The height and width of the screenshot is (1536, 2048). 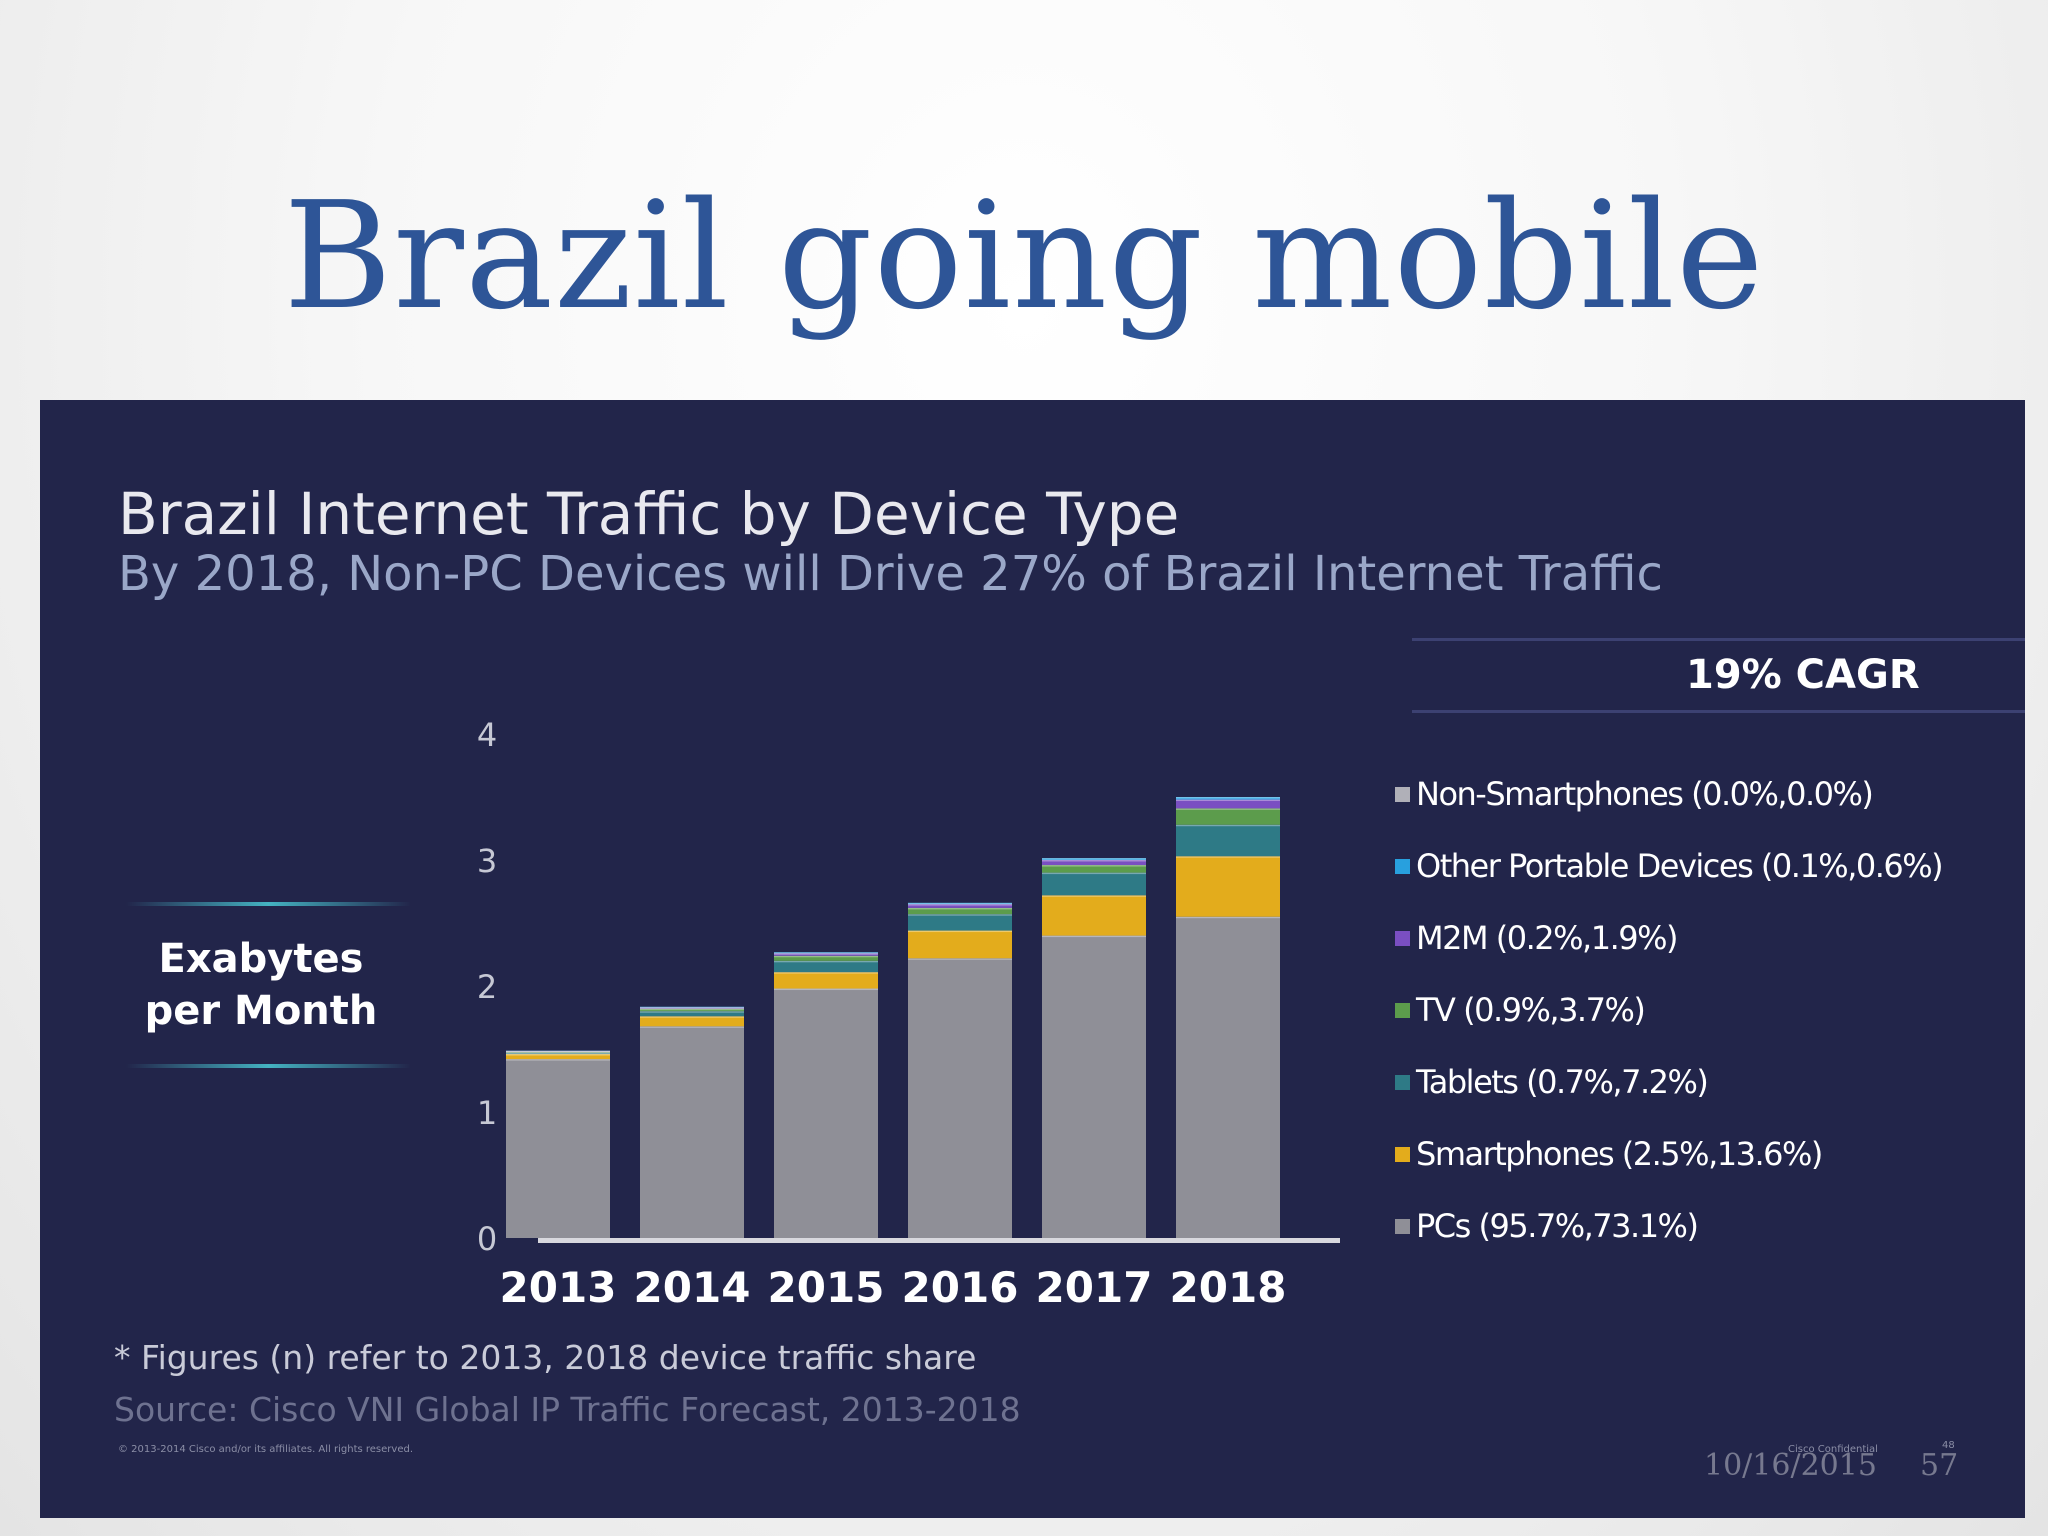 I want to click on legend-item: TV (0.9%,3.7%), so click(x=1520, y=1010).